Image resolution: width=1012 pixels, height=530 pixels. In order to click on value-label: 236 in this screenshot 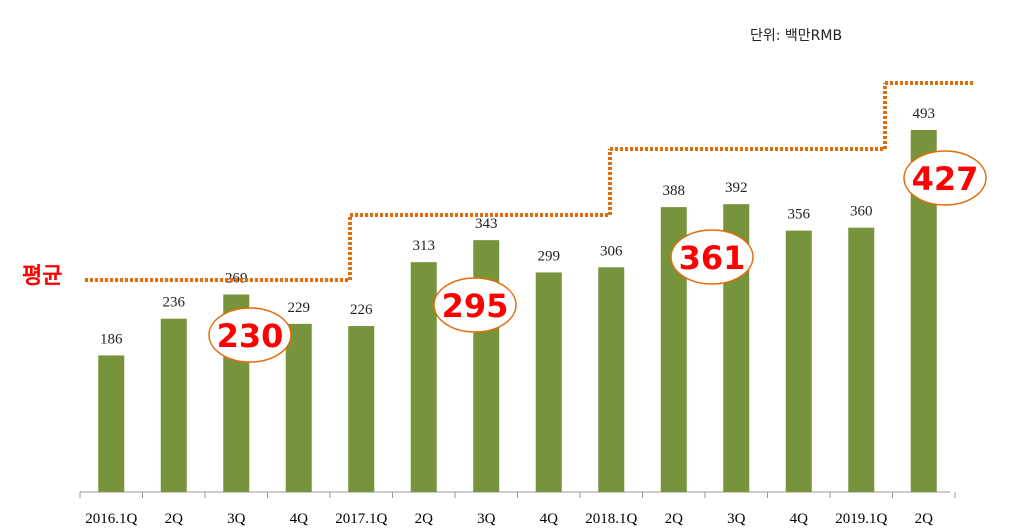, I will do `click(174, 303)`.